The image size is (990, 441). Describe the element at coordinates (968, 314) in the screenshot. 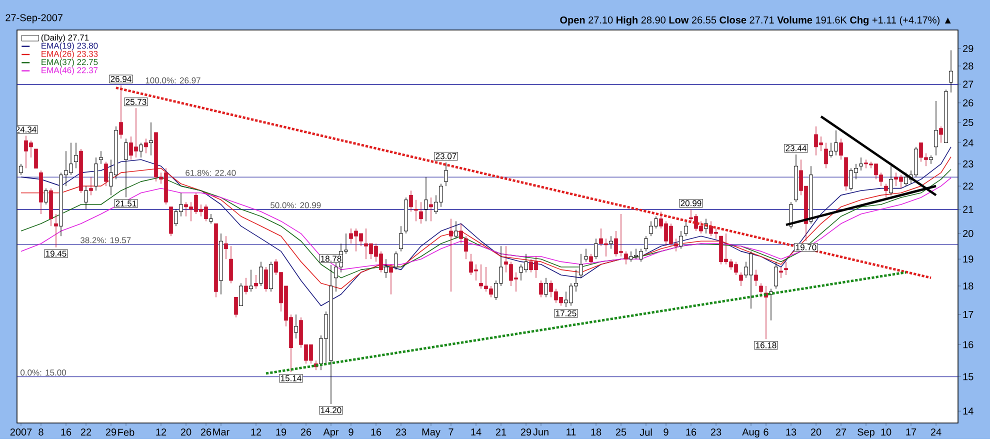

I see `y-tick-label: 17` at that location.